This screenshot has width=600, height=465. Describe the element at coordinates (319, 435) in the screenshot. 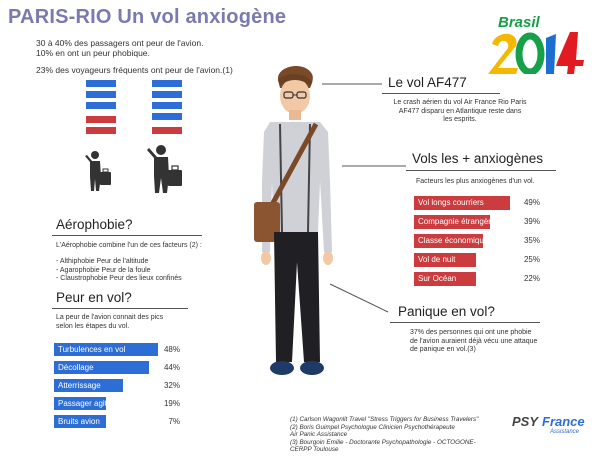

I see `footnote-line: Air Panic Assistance` at that location.